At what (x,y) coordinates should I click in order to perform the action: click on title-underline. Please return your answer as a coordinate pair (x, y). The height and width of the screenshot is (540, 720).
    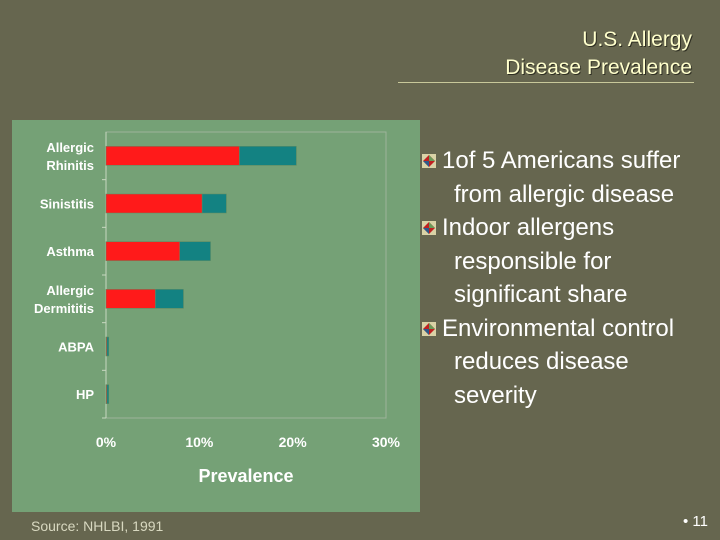
    Looking at the image, I should click on (546, 82).